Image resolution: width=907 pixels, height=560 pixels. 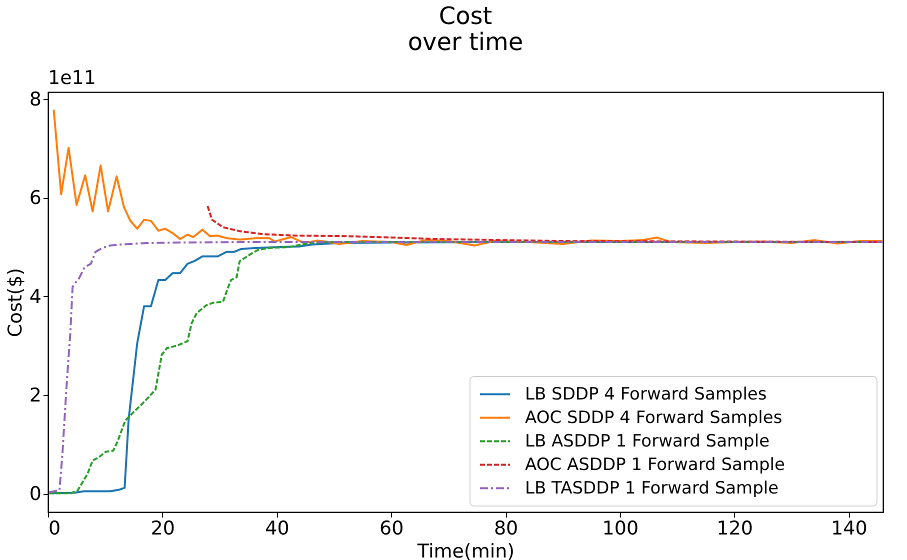 What do you see at coordinates (653, 418) in the screenshot?
I see `legend-label: AOC SDDP 4 Forward Samples` at bounding box center [653, 418].